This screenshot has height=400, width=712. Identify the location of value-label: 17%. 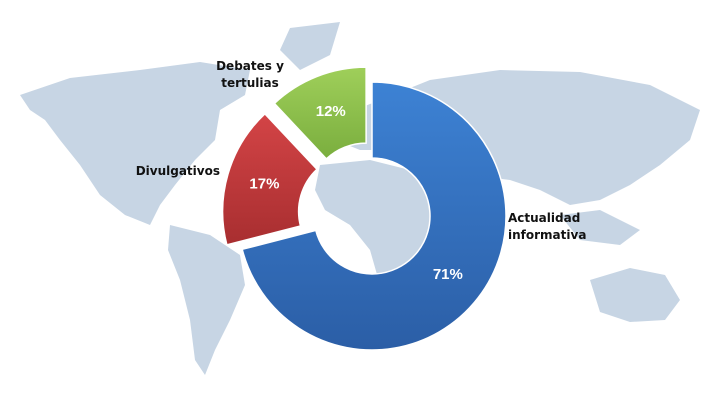
(264, 184).